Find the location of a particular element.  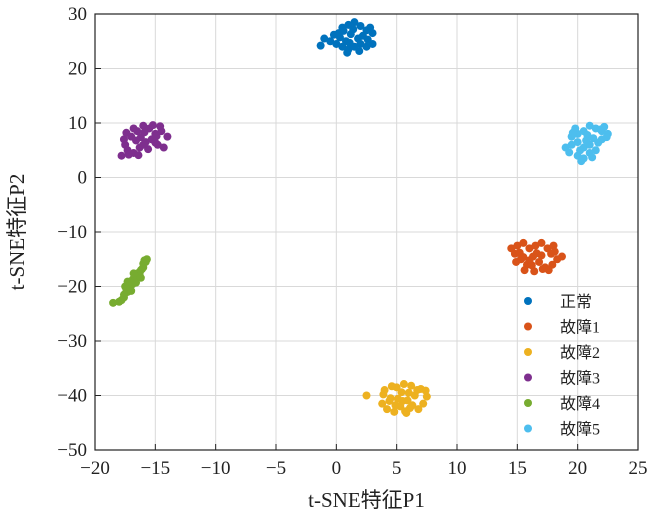

y-tick-label: −50 is located at coordinates (72, 450).